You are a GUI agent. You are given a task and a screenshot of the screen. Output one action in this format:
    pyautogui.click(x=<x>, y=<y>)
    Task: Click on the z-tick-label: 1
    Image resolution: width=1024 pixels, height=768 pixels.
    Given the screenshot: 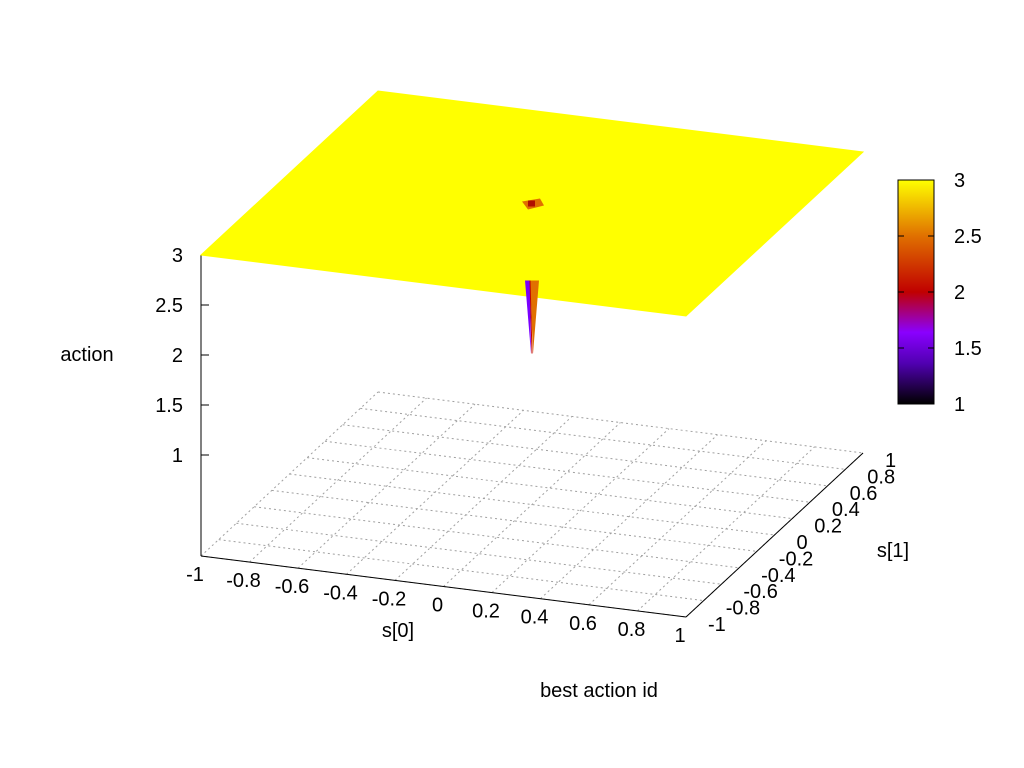 What is the action you would take?
    pyautogui.click(x=177, y=456)
    